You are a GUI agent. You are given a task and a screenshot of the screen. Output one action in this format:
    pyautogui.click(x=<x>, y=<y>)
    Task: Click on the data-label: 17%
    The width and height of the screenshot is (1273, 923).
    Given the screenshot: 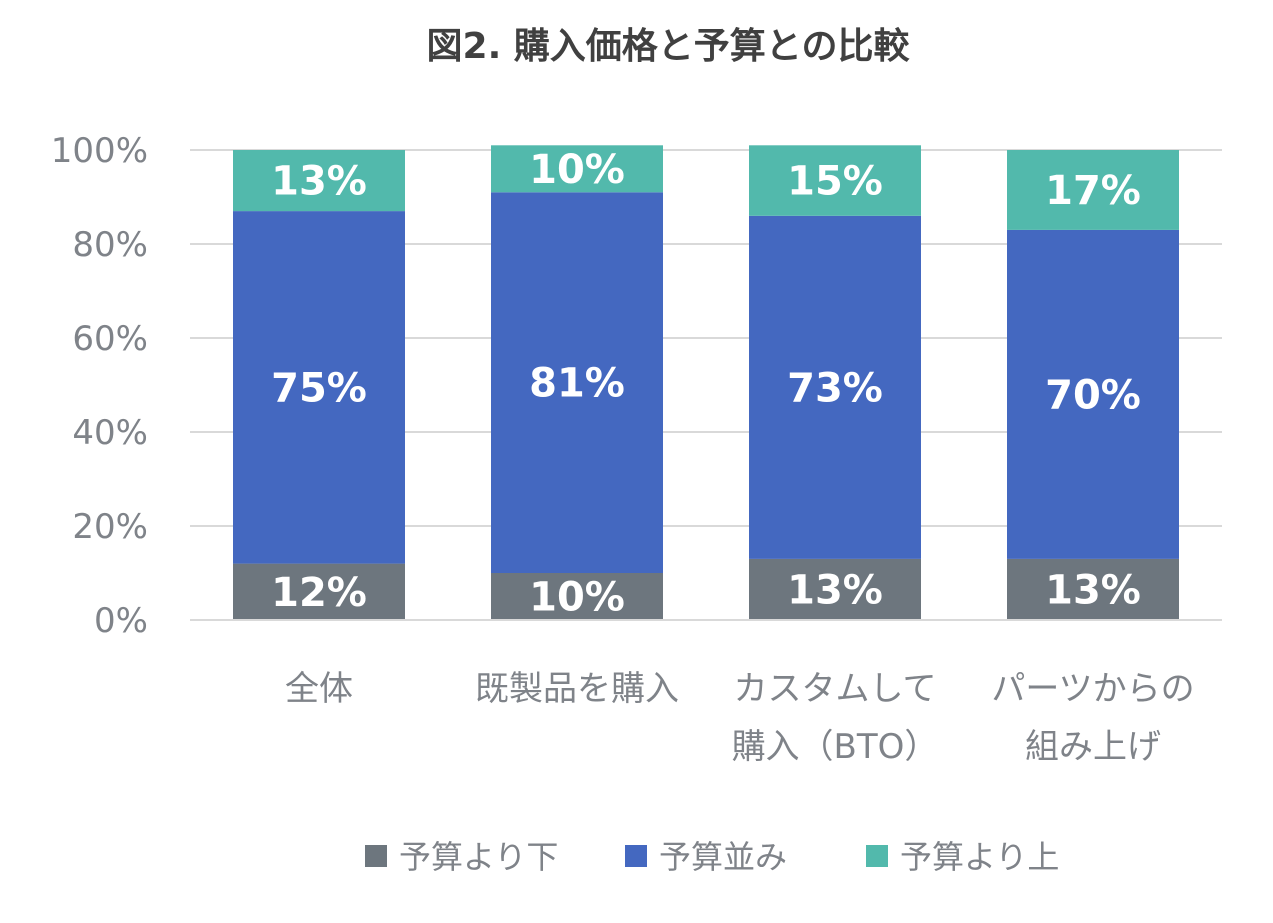 What is the action you would take?
    pyautogui.click(x=1093, y=191)
    